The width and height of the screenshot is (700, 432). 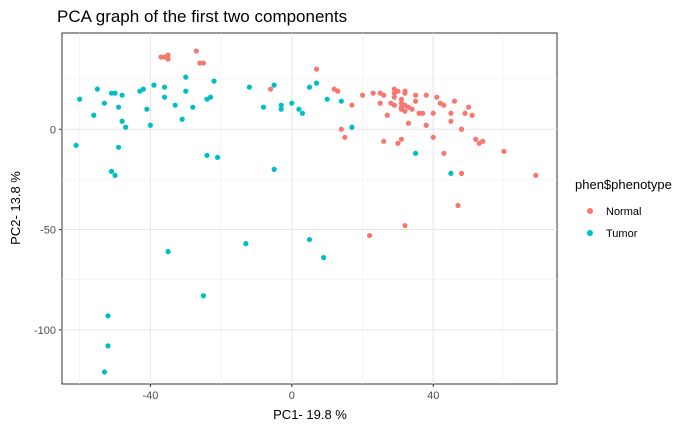 I want to click on x-tick-label: 0, so click(x=292, y=396).